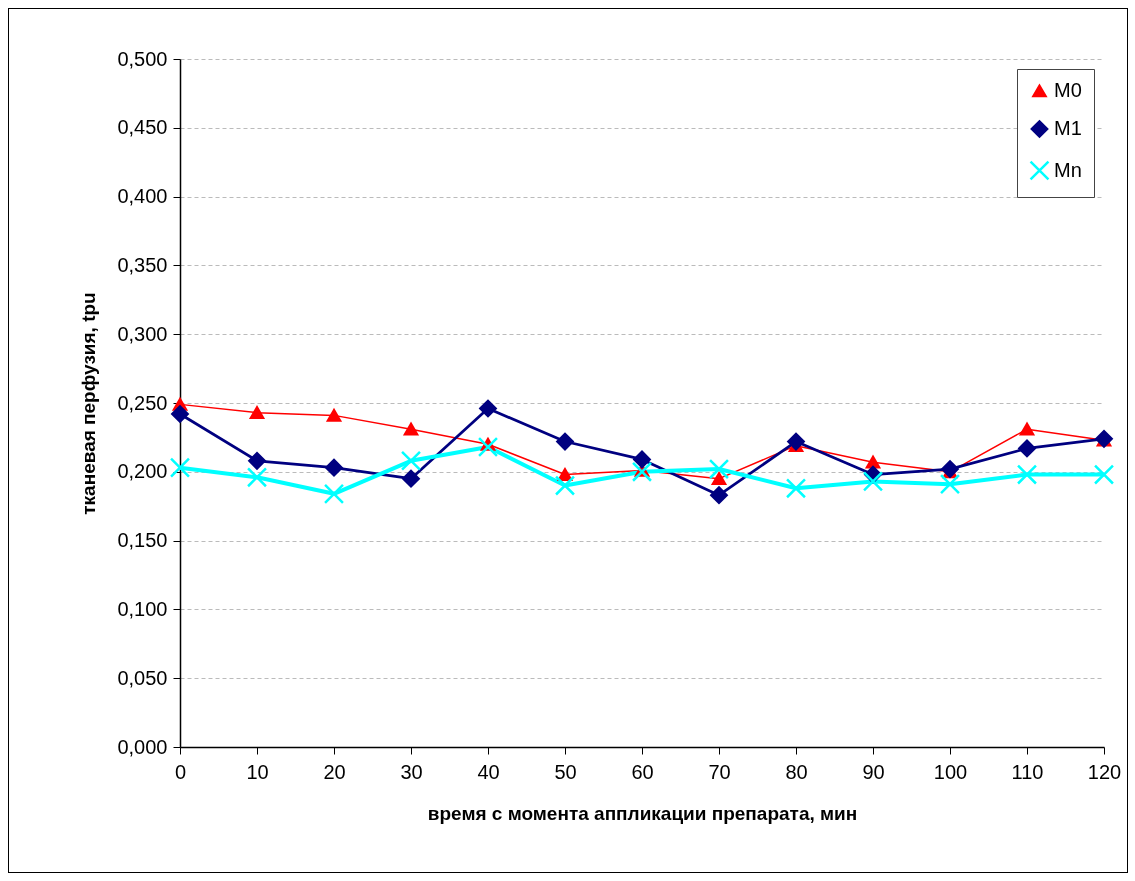 The image size is (1135, 881). I want to click on y-tick-label: 0,250, so click(142, 402).